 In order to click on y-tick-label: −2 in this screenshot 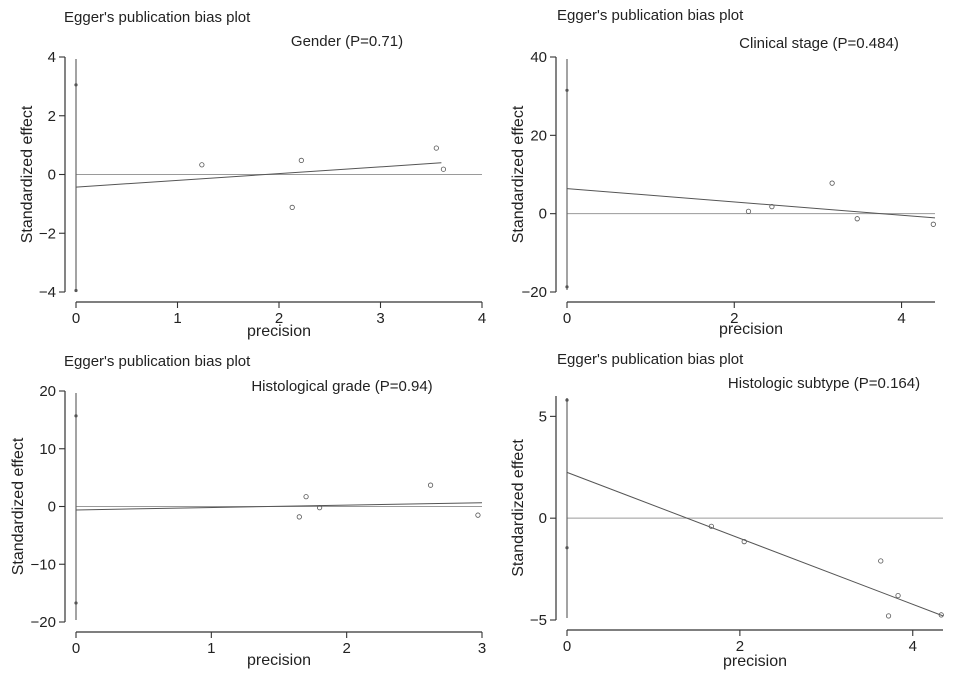, I will do `click(47, 233)`.